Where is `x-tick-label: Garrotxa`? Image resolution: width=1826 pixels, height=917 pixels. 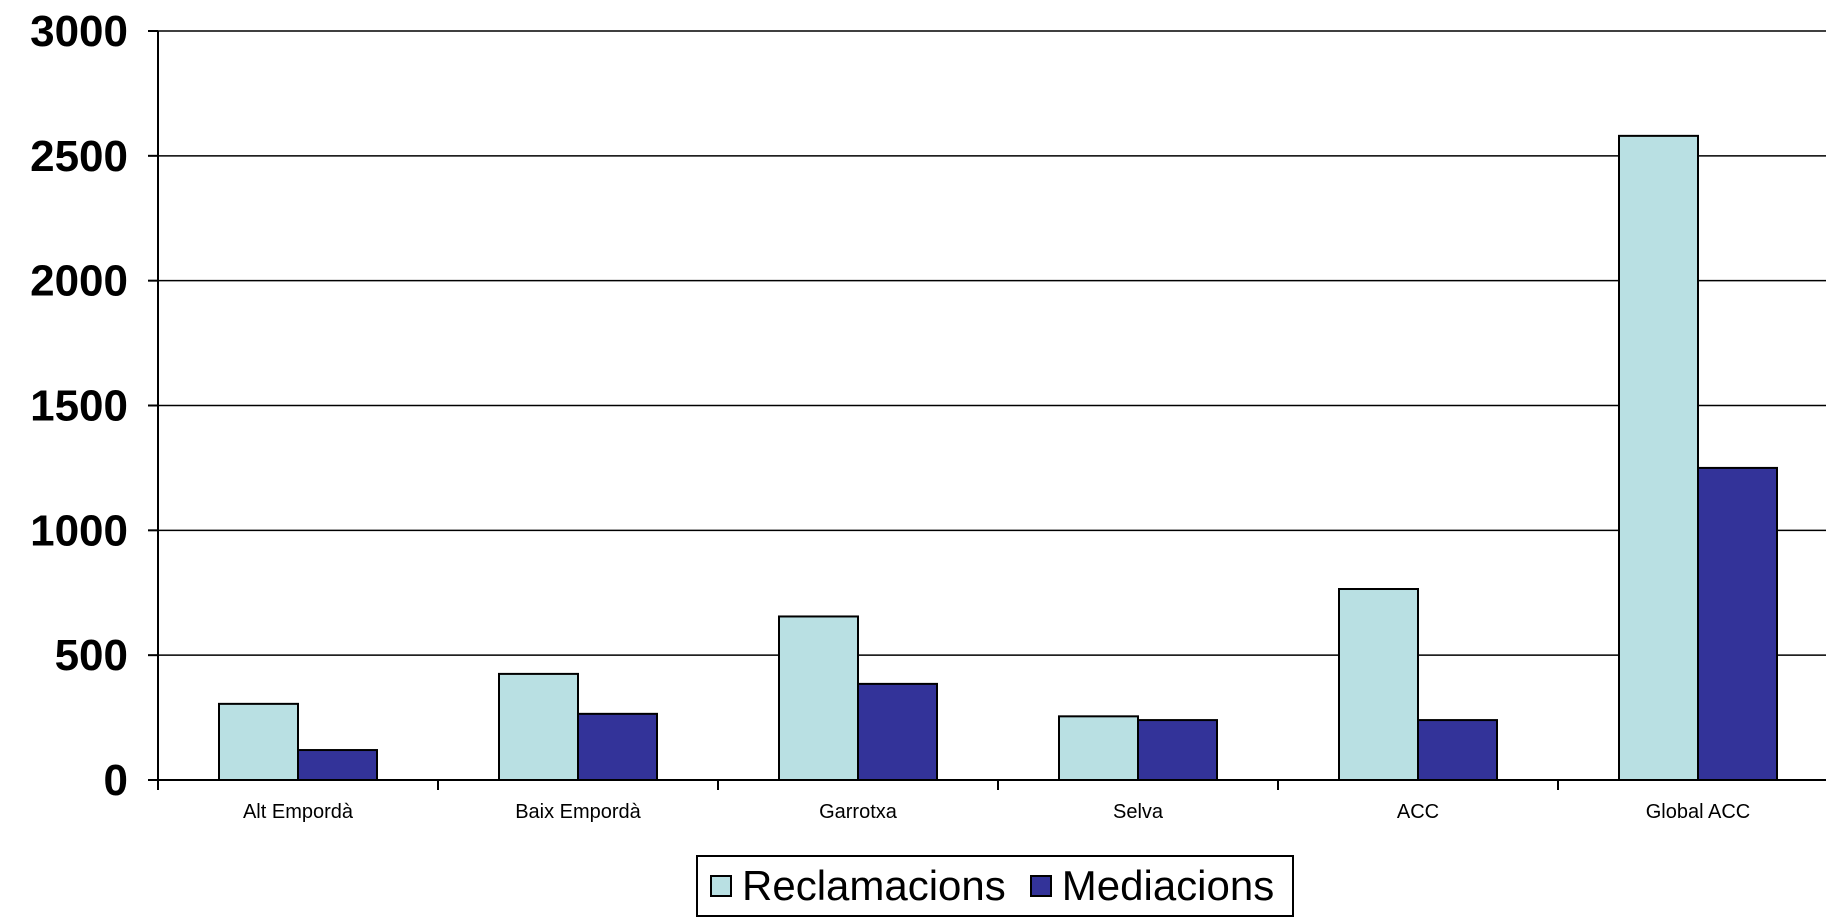 x-tick-label: Garrotxa is located at coordinates (858, 812).